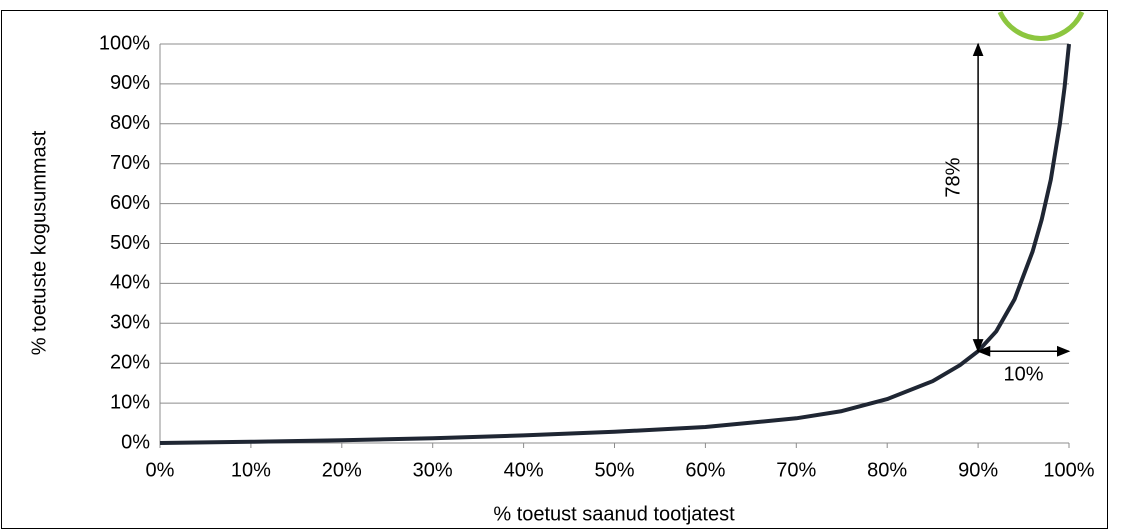 The height and width of the screenshot is (530, 1129). What do you see at coordinates (796, 470) in the screenshot?
I see `x-tick-label: 70%` at bounding box center [796, 470].